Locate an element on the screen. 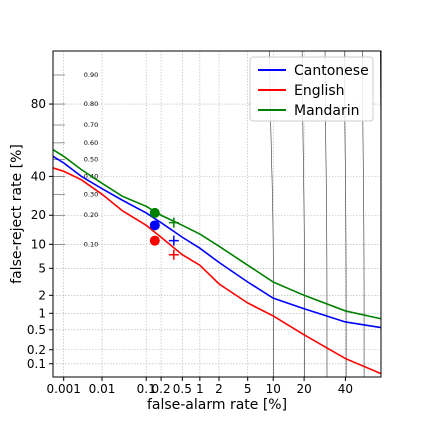  y-tick-label: 0.2 is located at coordinates (36, 350).